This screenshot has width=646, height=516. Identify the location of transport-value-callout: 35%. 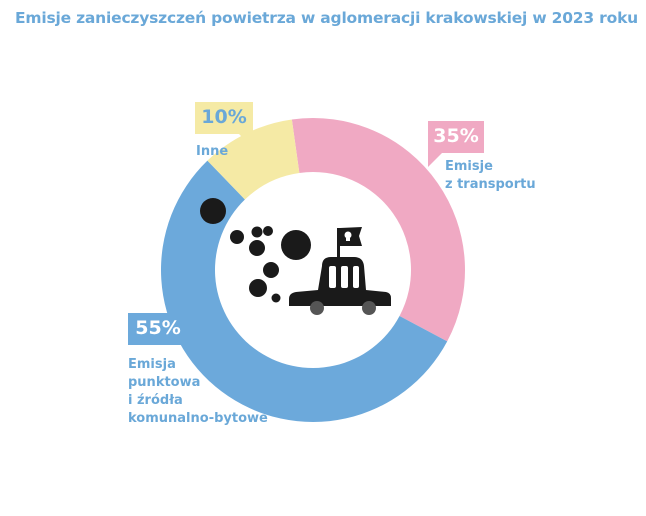
(456, 144).